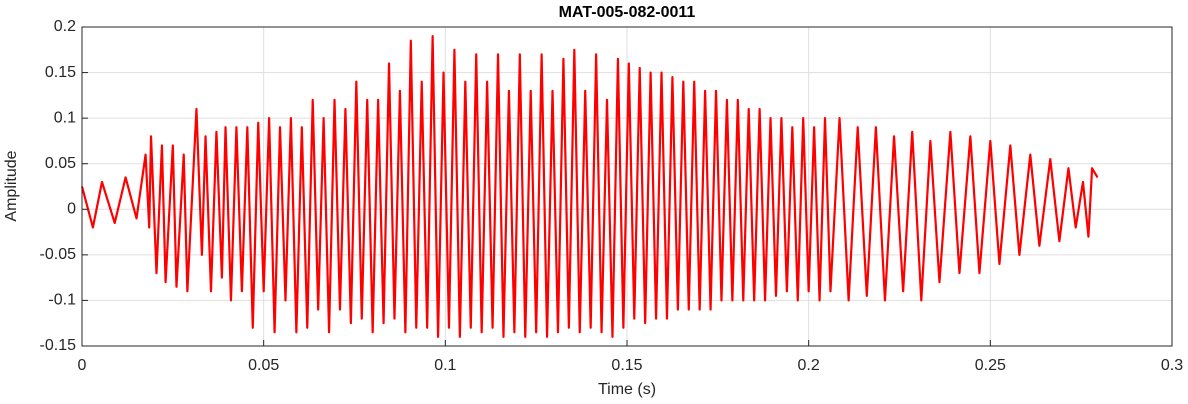 The height and width of the screenshot is (404, 1188). What do you see at coordinates (58, 345) in the screenshot?
I see `y-tick-label: -0.15` at bounding box center [58, 345].